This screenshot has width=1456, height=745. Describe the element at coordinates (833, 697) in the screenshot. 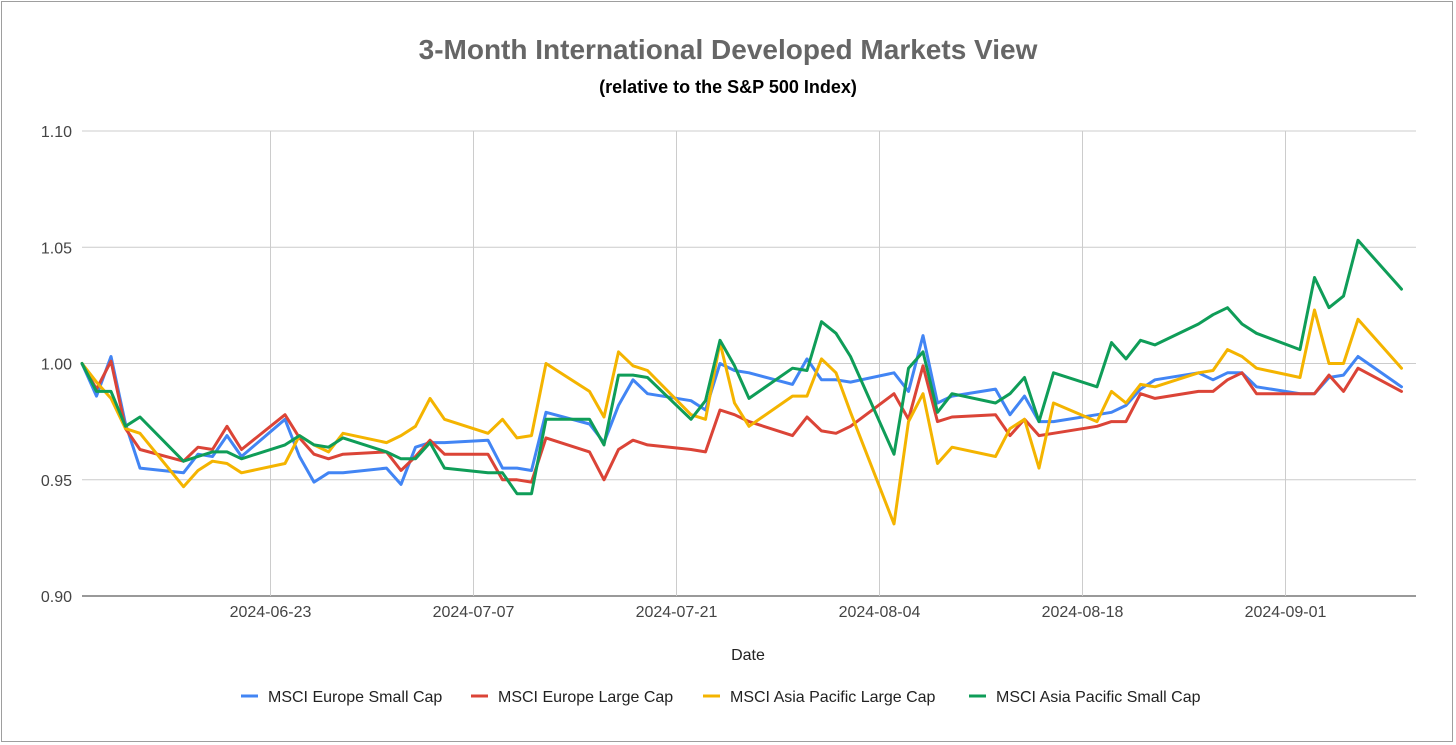

I see `legend-label: MSCI Asia Pacific Large Cap` at that location.